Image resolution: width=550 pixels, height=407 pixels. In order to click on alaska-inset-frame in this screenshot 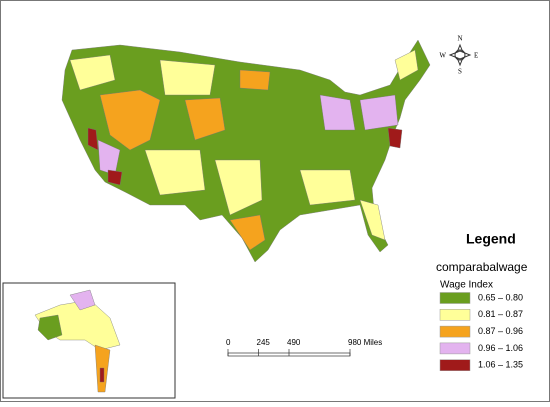, I will do `click(89, 340)`.